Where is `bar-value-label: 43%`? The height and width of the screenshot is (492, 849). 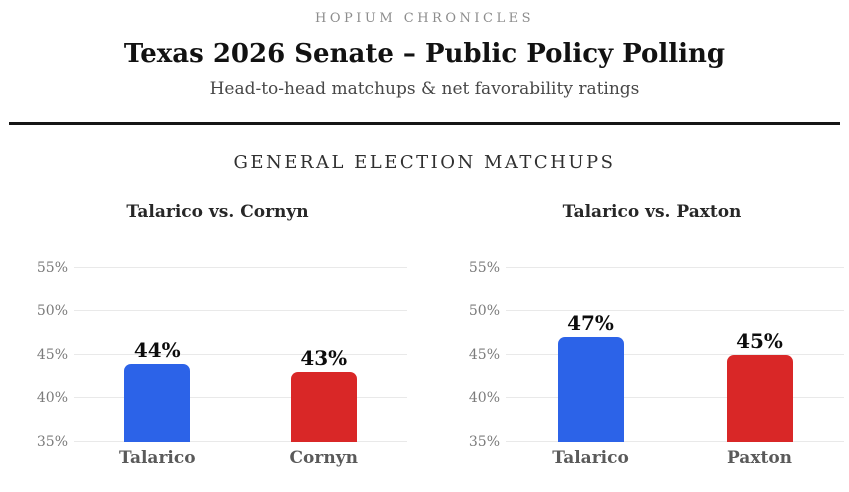
bar-value-label: 43% is located at coordinates (324, 358).